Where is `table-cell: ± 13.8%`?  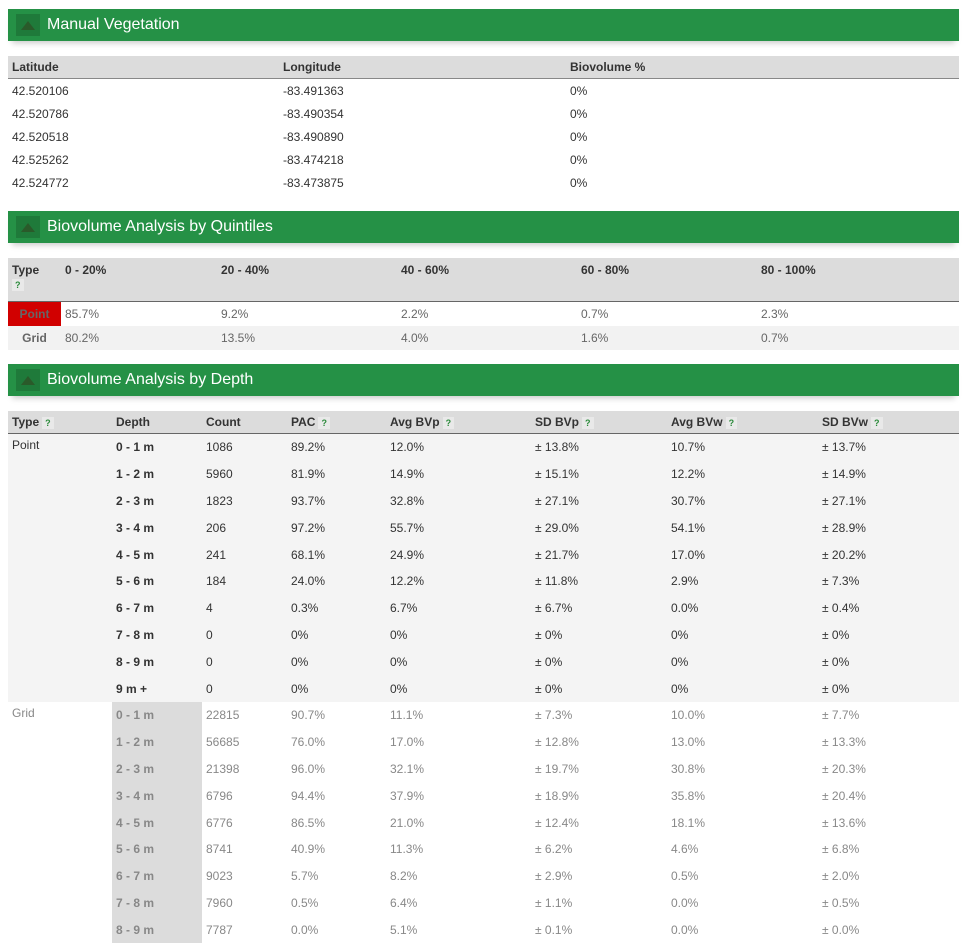 table-cell: ± 13.8% is located at coordinates (599, 447).